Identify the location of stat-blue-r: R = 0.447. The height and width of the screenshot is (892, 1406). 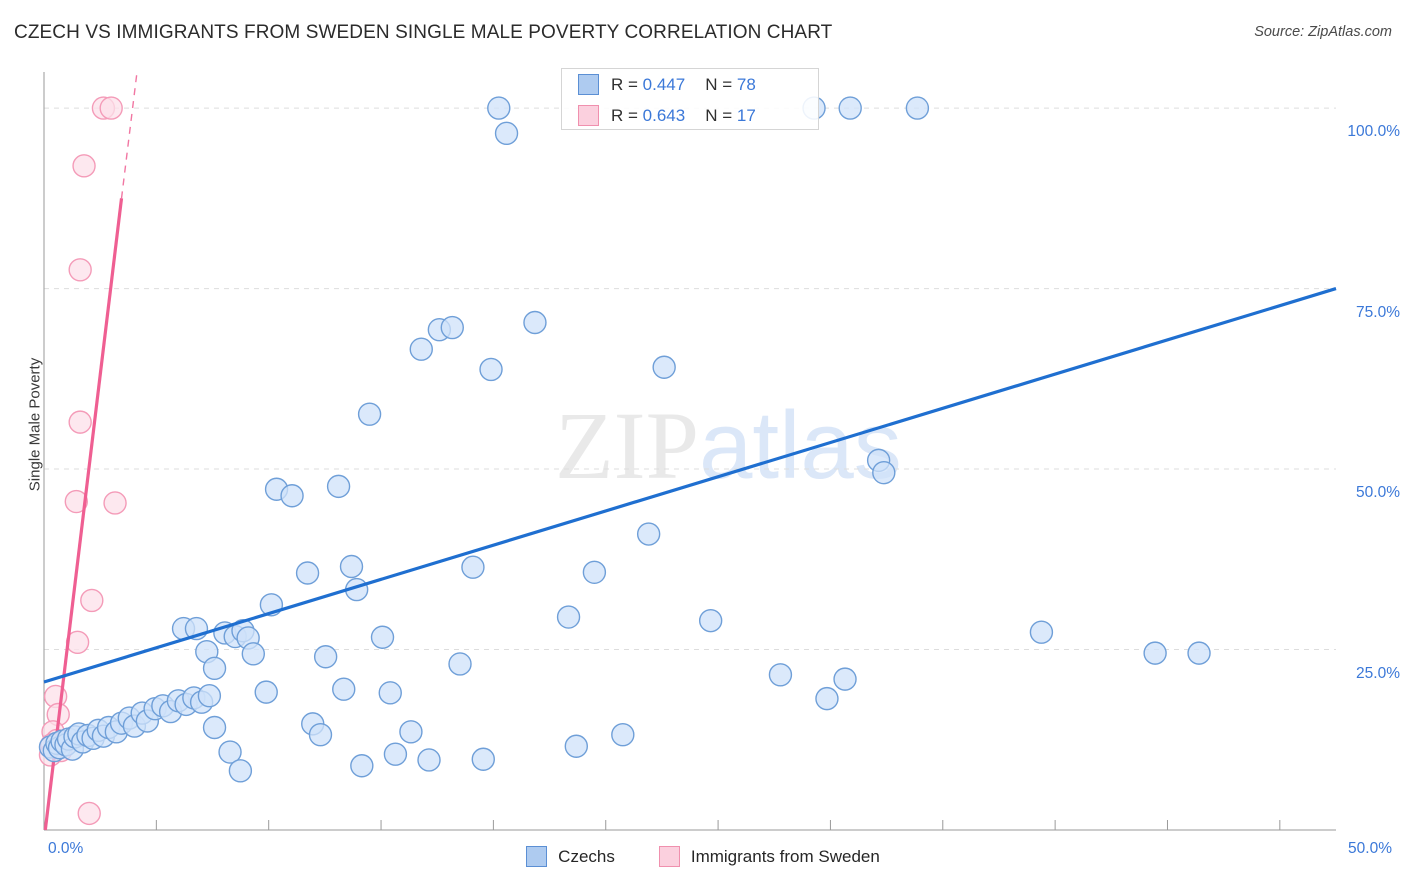
(648, 85).